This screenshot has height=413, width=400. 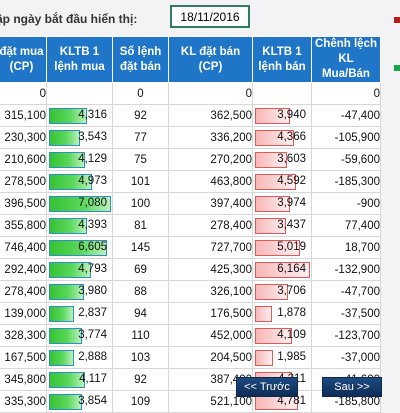 I want to click on cell-value: 3,980, so click(x=92, y=291).